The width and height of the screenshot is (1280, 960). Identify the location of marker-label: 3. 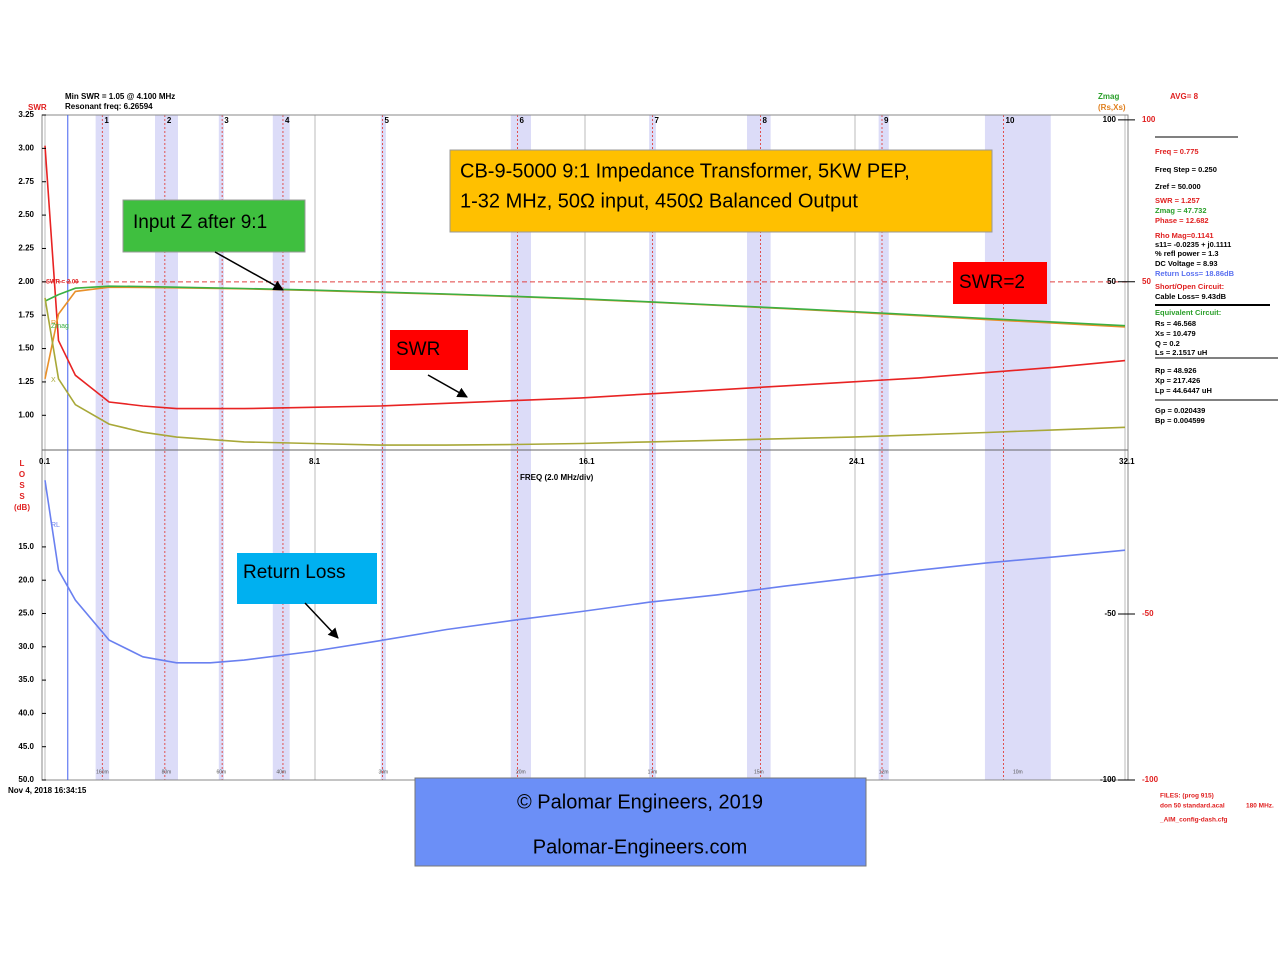
(226, 120).